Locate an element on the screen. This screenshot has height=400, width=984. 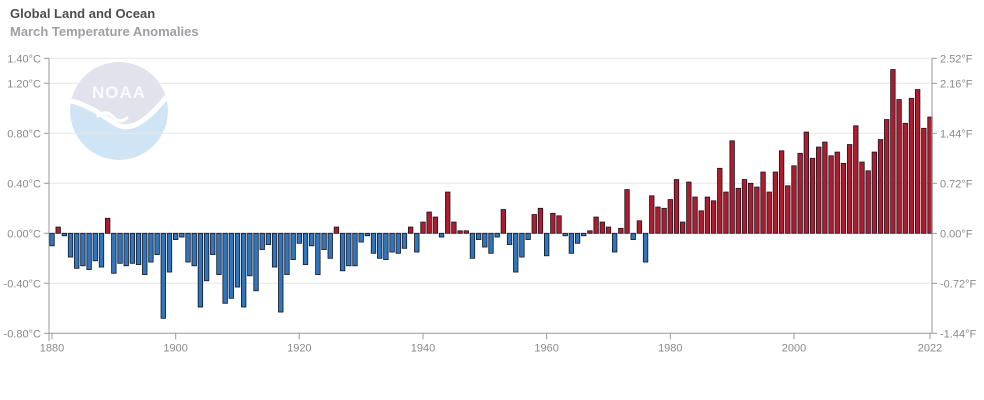
bar-2014: 2014: 0.75°C is located at coordinates (880, 186).